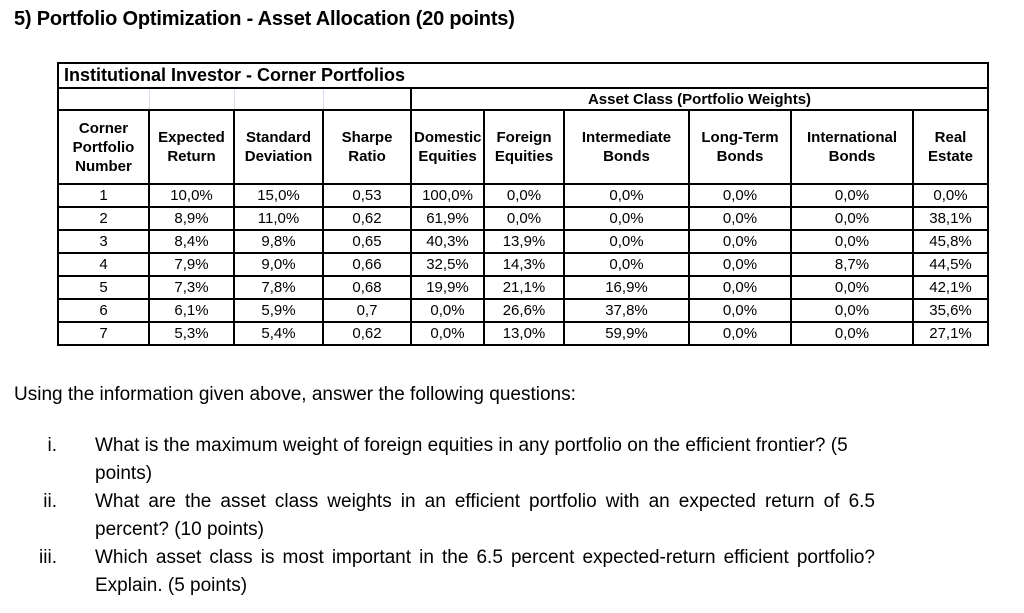 The width and height of the screenshot is (1024, 613). I want to click on table-cell: 5,9%, so click(278, 310).